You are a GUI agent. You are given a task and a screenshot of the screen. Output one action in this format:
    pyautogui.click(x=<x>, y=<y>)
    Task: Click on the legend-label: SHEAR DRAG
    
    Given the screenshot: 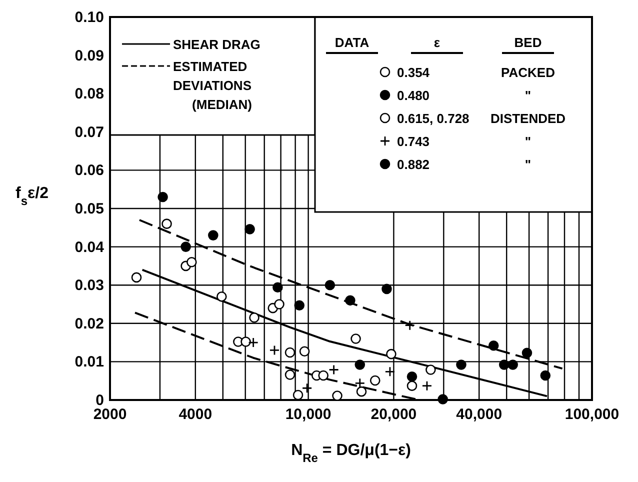 What is the action you would take?
    pyautogui.click(x=216, y=44)
    